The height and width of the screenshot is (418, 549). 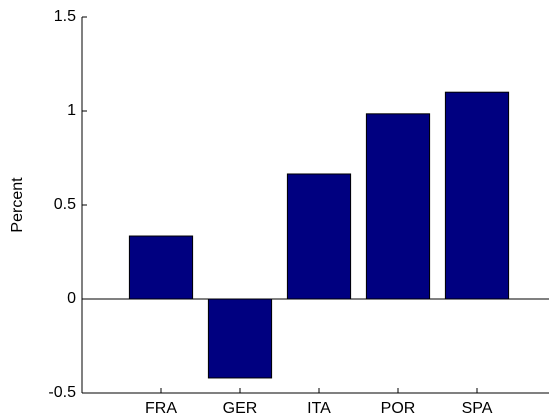 I want to click on x-tick-label: SPA, so click(x=477, y=408).